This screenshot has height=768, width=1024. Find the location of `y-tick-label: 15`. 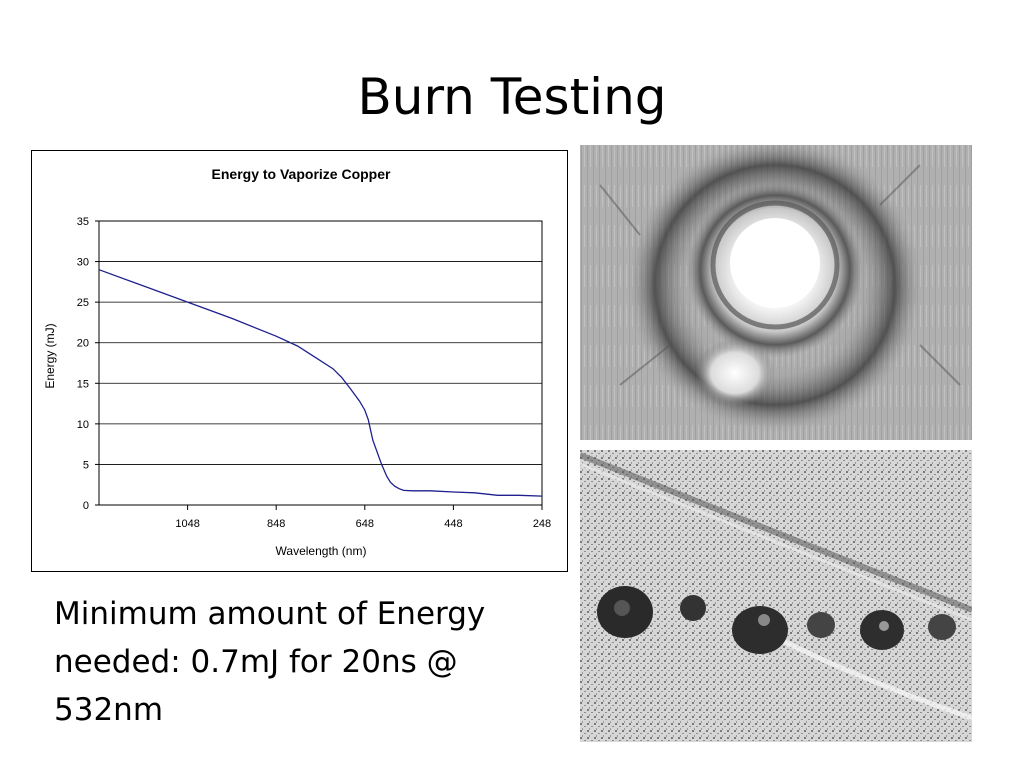

y-tick-label: 15 is located at coordinates (83, 384).